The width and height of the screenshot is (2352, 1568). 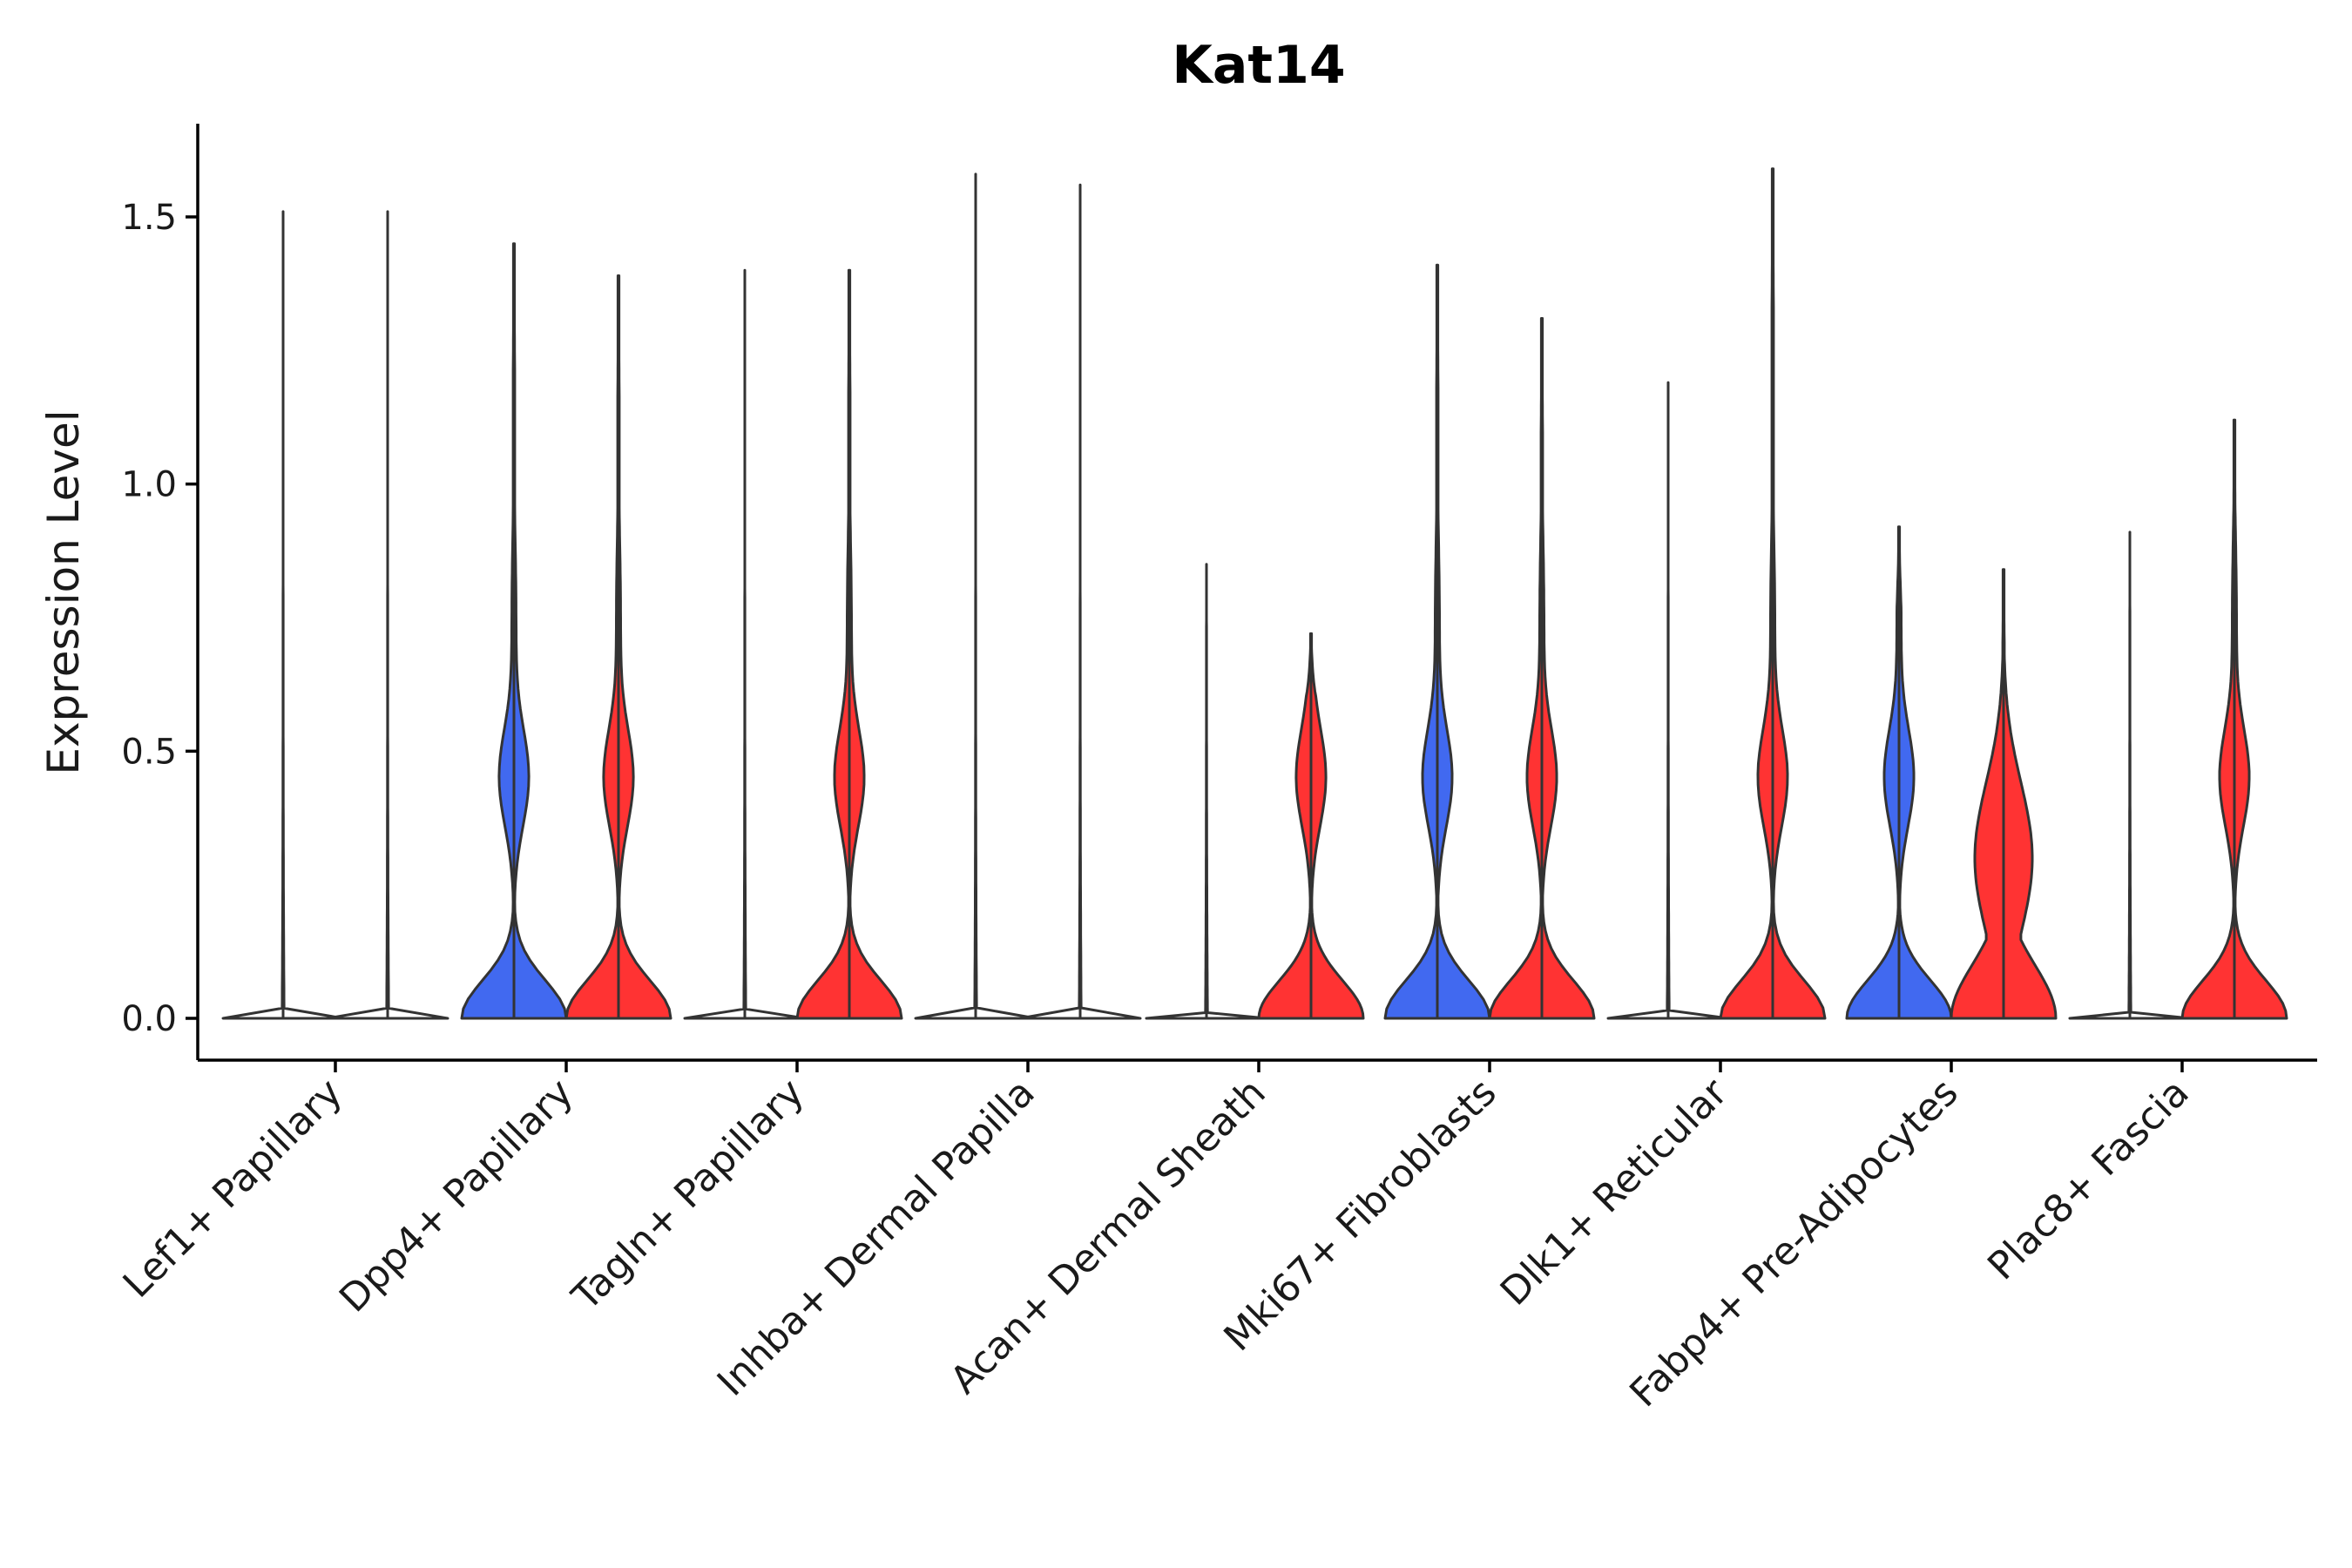 I want to click on y-axis-ticks: 0.0 0.5 1.0 1.5, so click(x=159, y=618).